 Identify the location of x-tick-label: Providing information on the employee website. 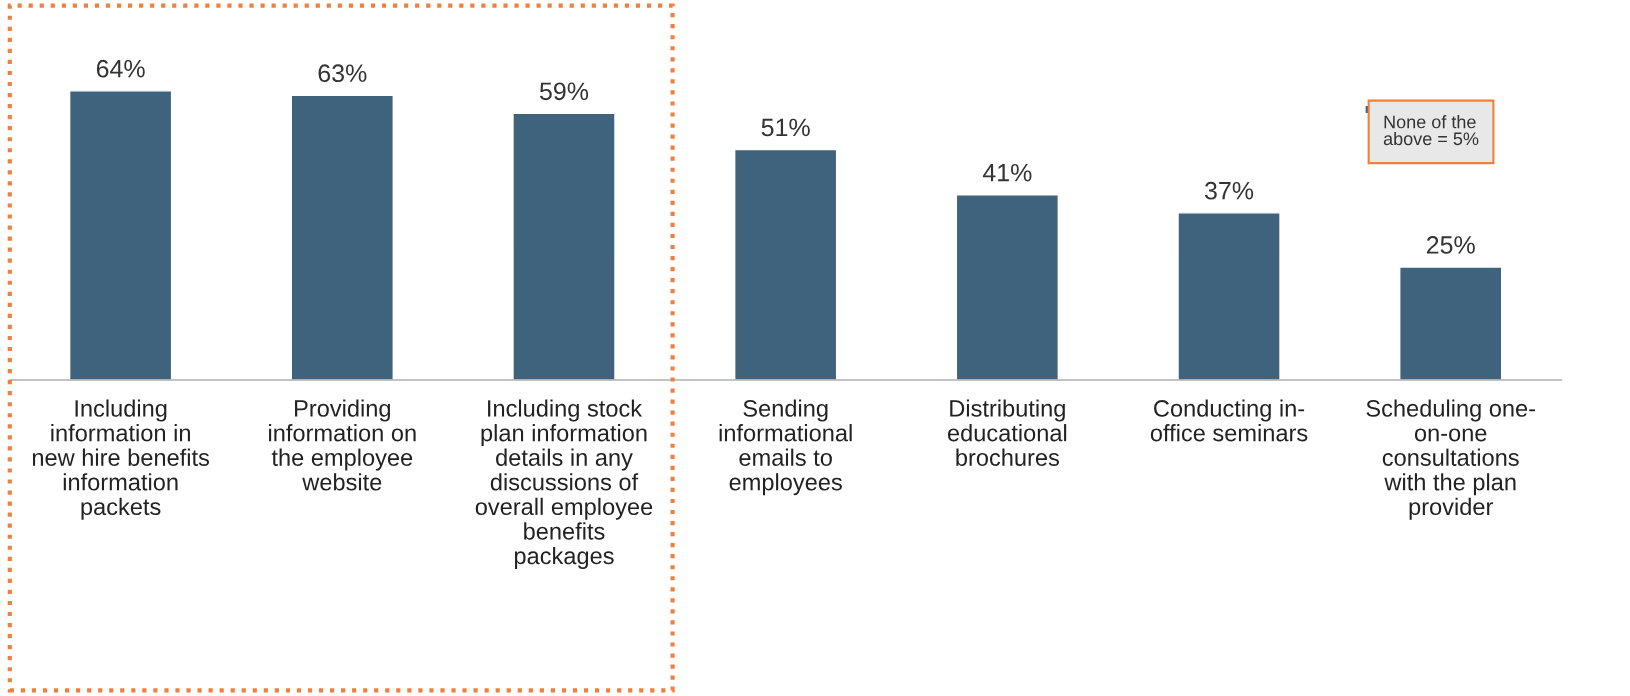
(342, 445).